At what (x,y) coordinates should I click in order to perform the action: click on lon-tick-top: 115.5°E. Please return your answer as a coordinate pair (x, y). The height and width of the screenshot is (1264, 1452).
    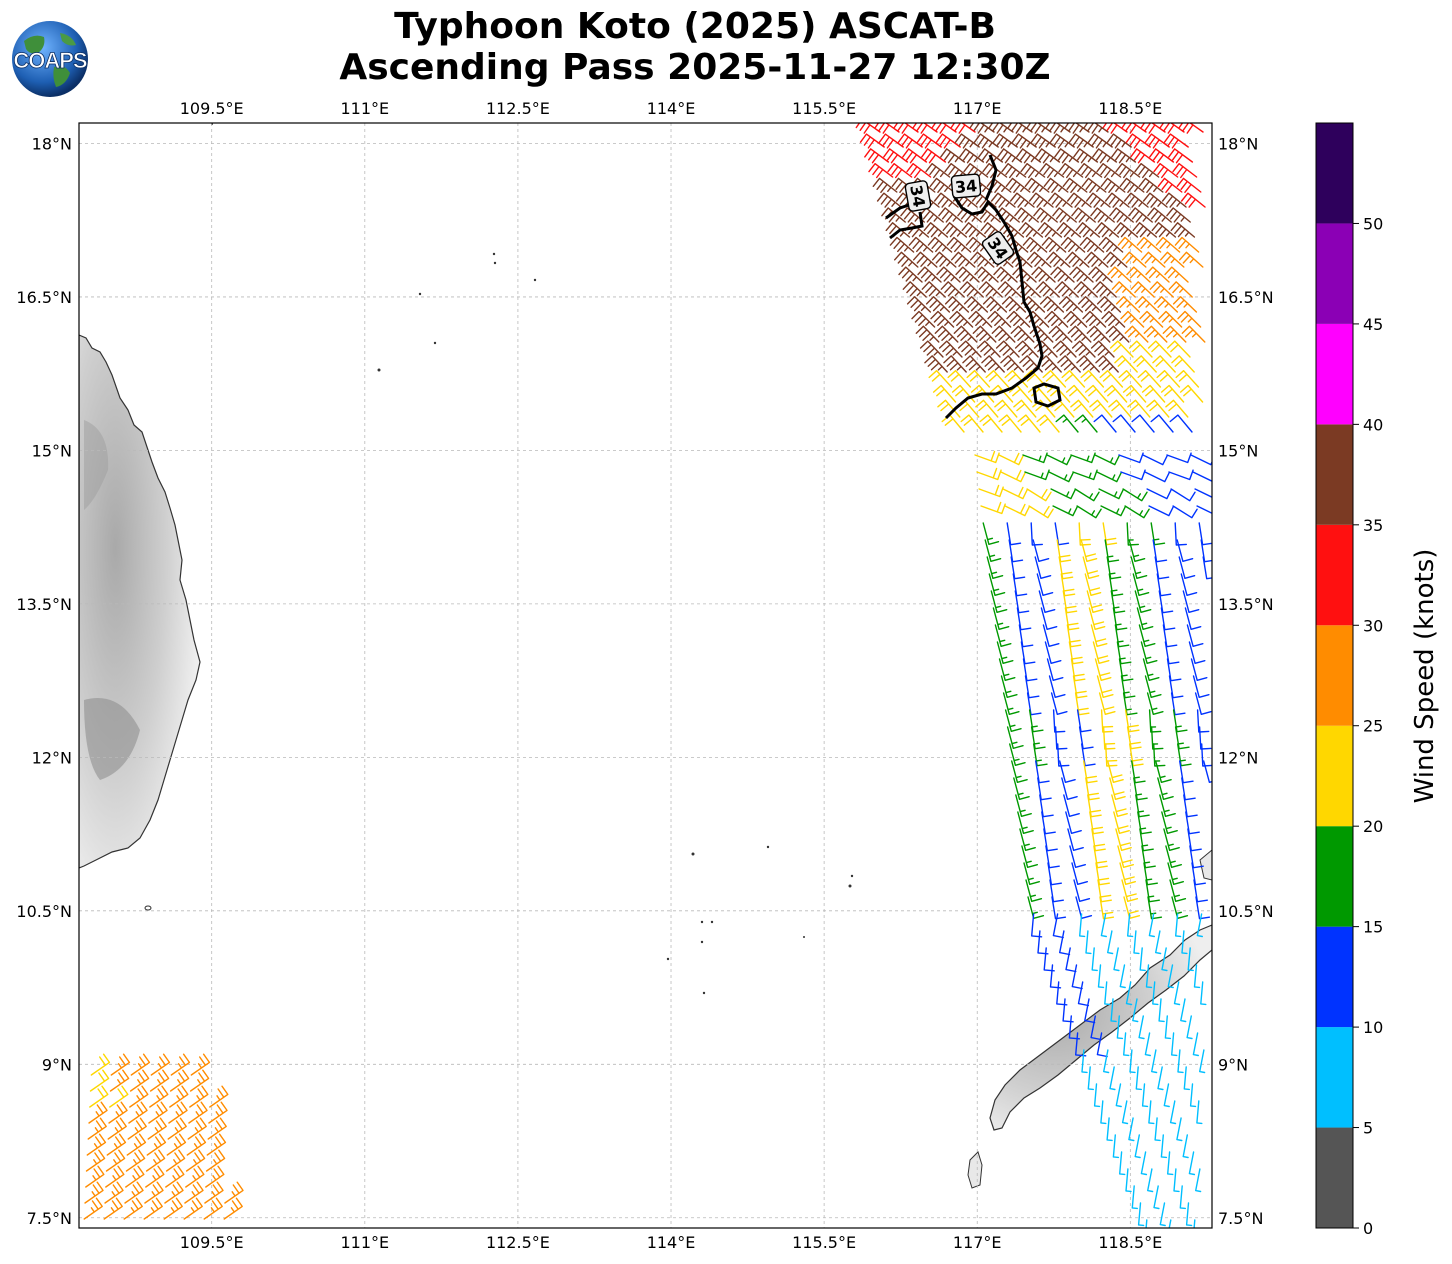
    Looking at the image, I should click on (824, 108).